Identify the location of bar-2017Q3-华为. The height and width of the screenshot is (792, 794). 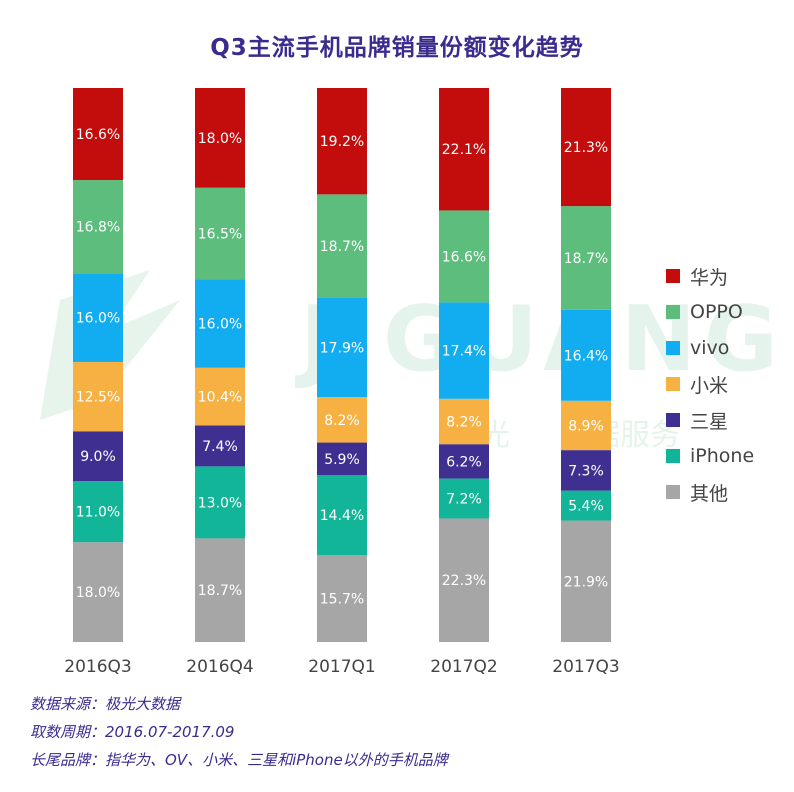
(586, 147).